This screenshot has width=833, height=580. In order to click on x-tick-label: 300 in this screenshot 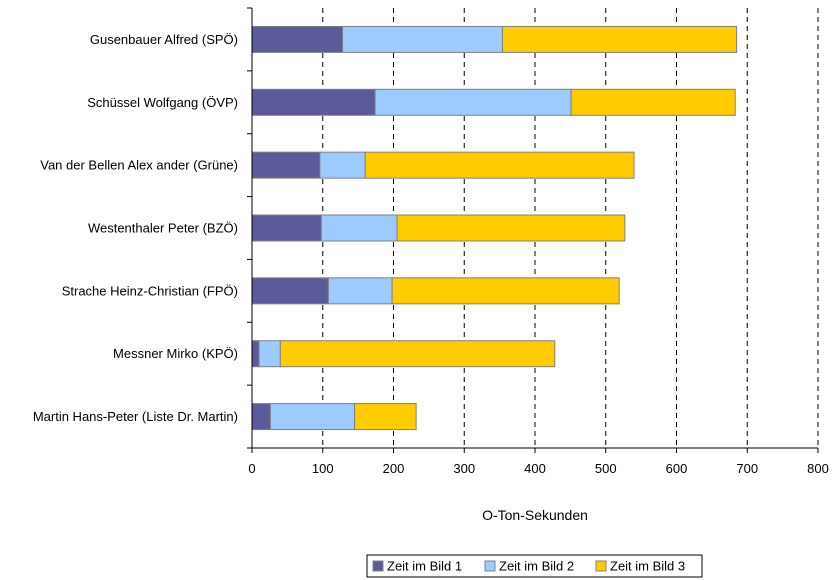, I will do `click(464, 468)`.